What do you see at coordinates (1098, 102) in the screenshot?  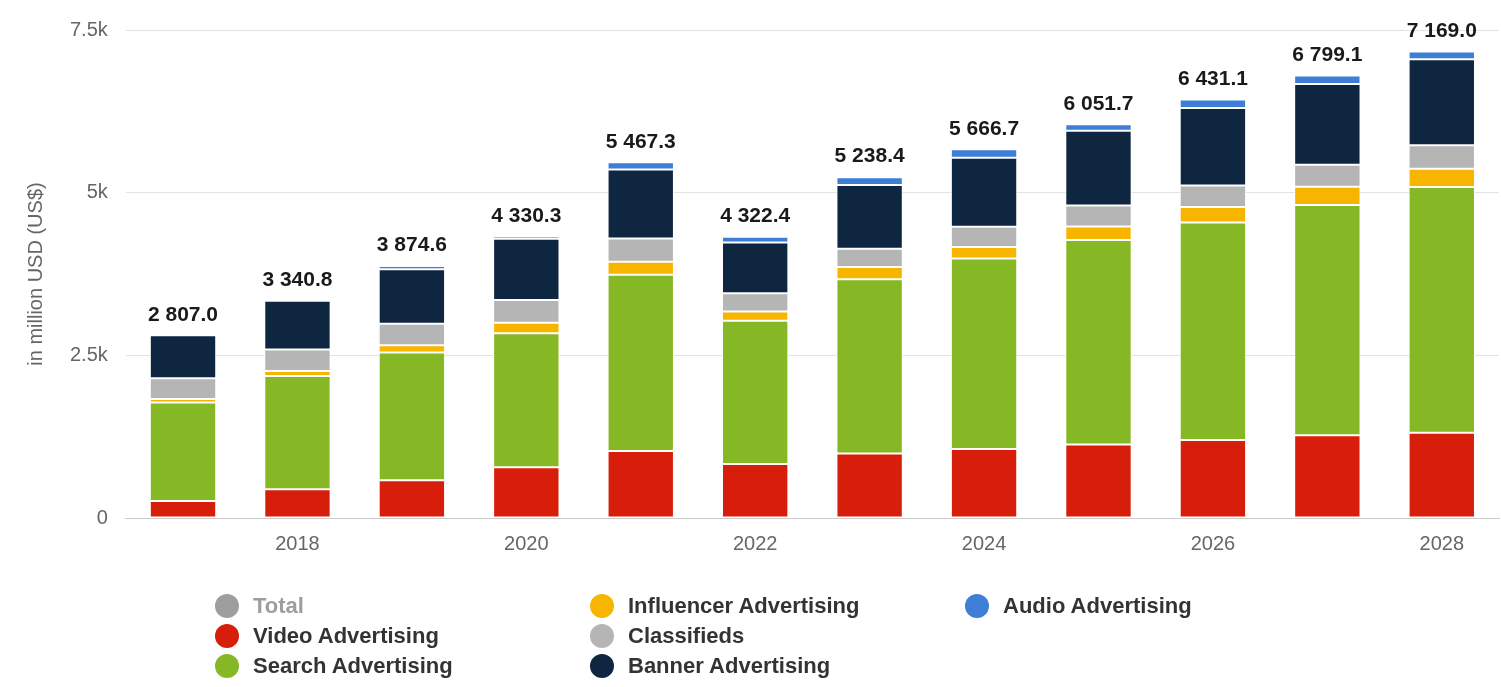 I see `total-label: 6 051.7` at bounding box center [1098, 102].